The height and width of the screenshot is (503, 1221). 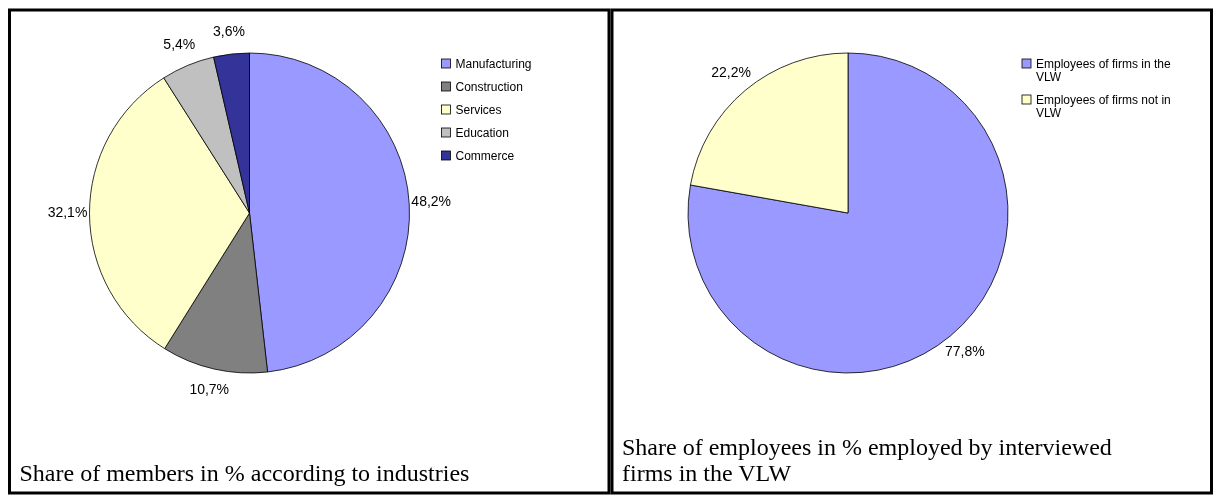 What do you see at coordinates (229, 30) in the screenshot?
I see `data-label: 3,6%` at bounding box center [229, 30].